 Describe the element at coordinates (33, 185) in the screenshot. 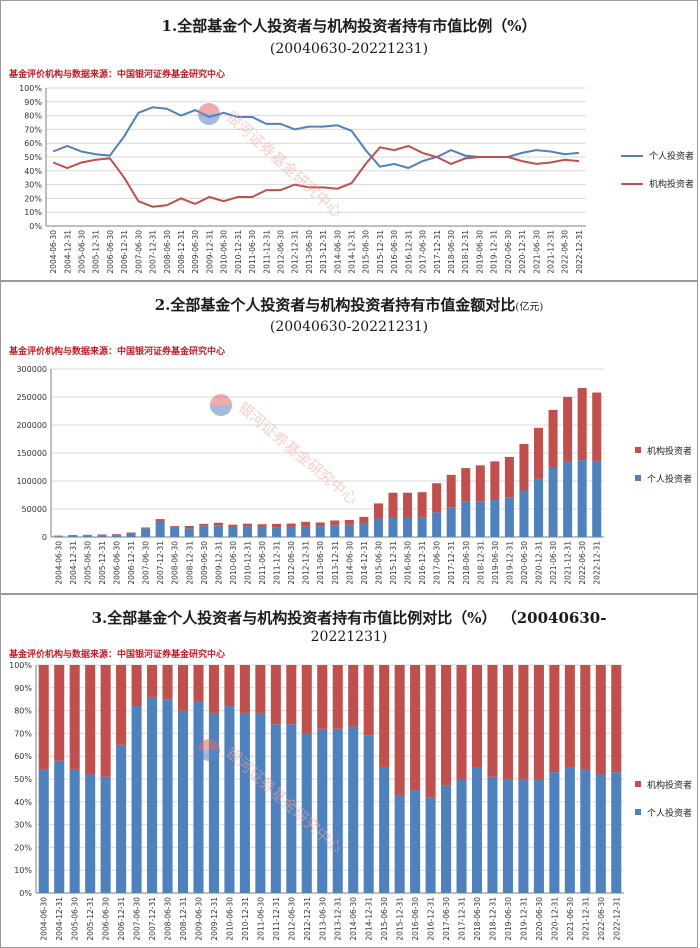

I see `y-tick-label: 30%` at that location.